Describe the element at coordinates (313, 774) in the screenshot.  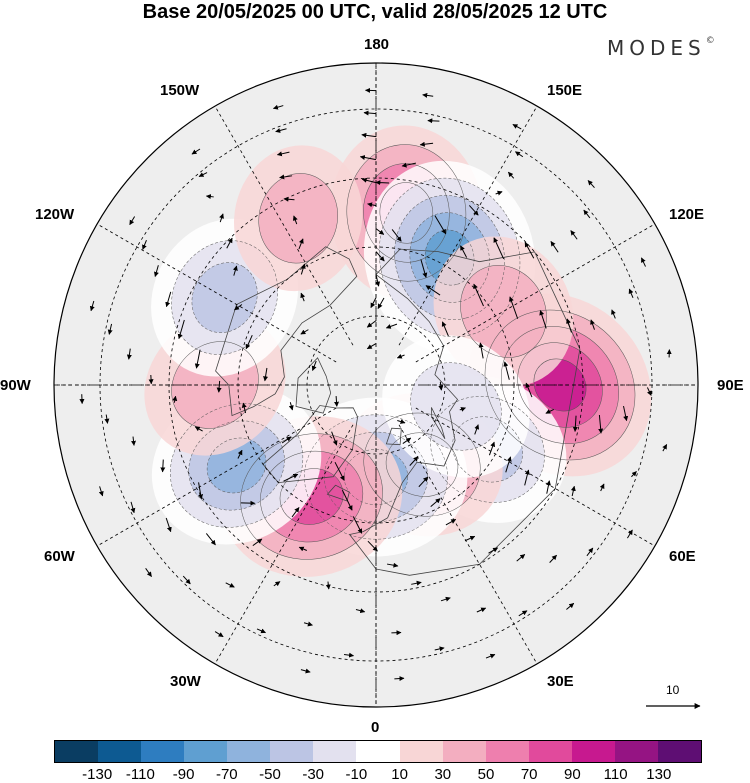
I see `colorbar-tick-5: -30` at that location.